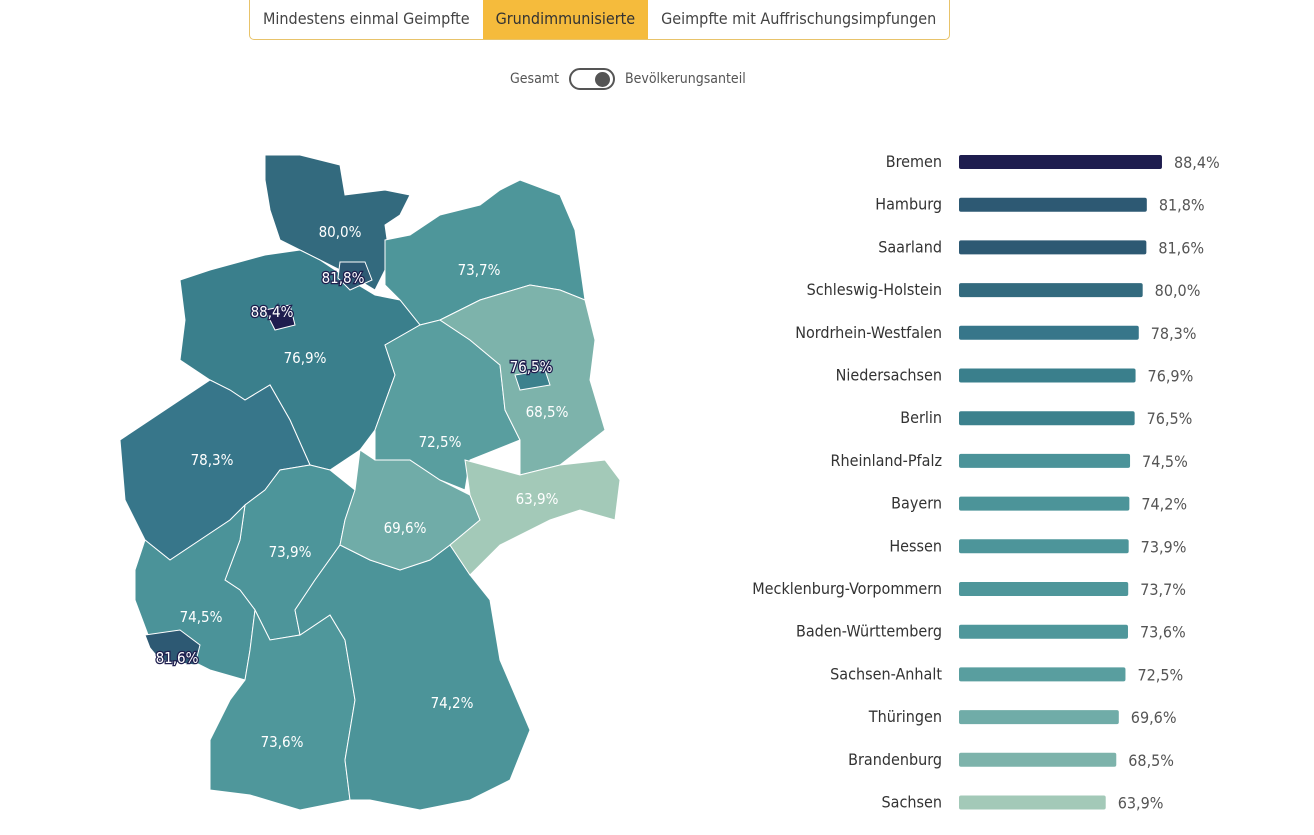 The image size is (1314, 835). I want to click on map-label-niedersachsen: 76,9%, so click(305, 358).